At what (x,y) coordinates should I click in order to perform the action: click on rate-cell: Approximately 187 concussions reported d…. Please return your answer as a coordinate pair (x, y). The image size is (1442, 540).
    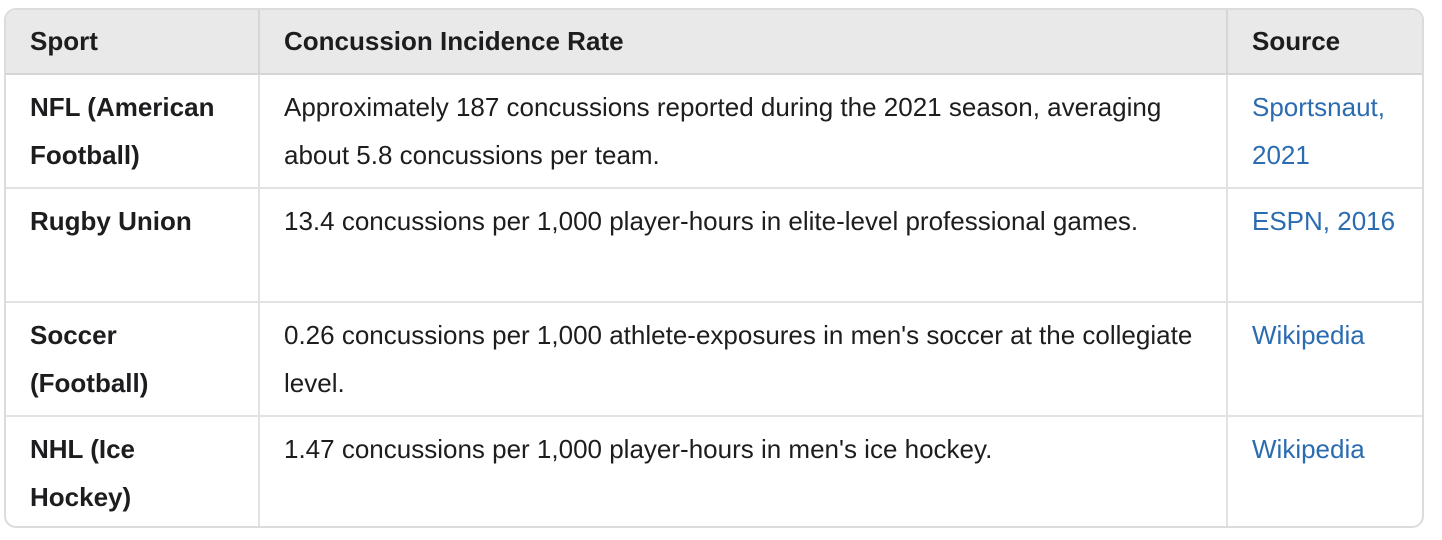
    Looking at the image, I should click on (743, 131).